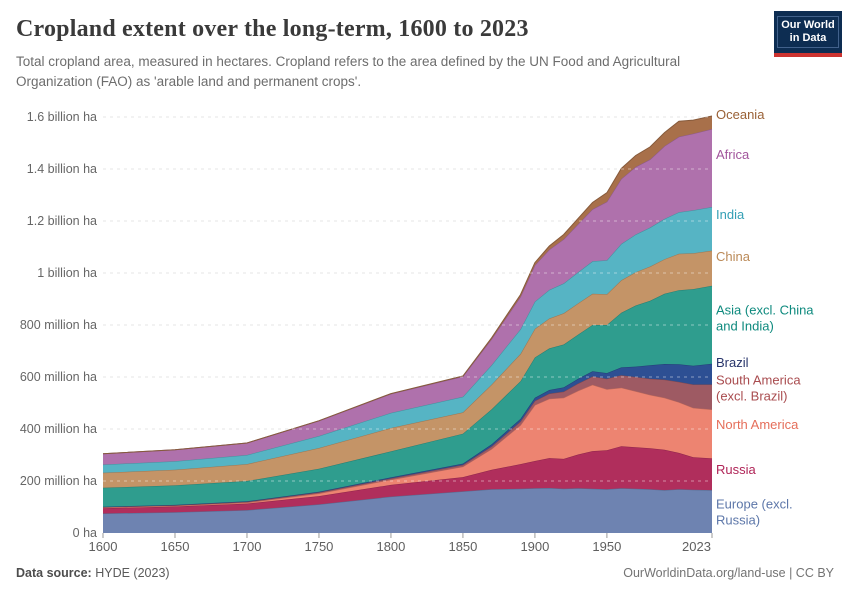  Describe the element at coordinates (754, 512) in the screenshot. I see `legend-label-europe_excl: Europe (excl. Russia)` at that location.